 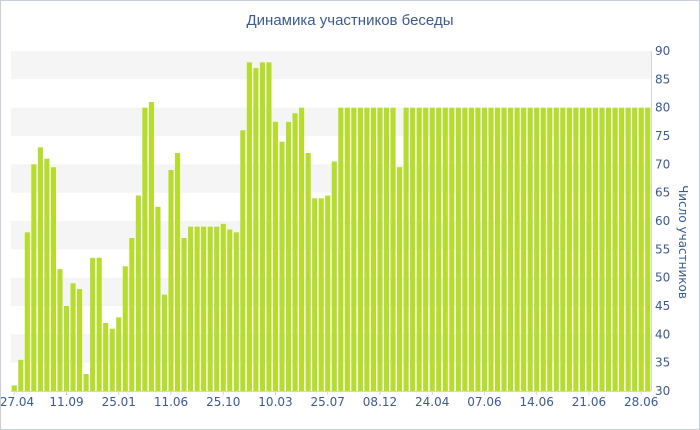 What do you see at coordinates (683, 242) in the screenshot?
I see `y-axis-label: Число участников` at bounding box center [683, 242].